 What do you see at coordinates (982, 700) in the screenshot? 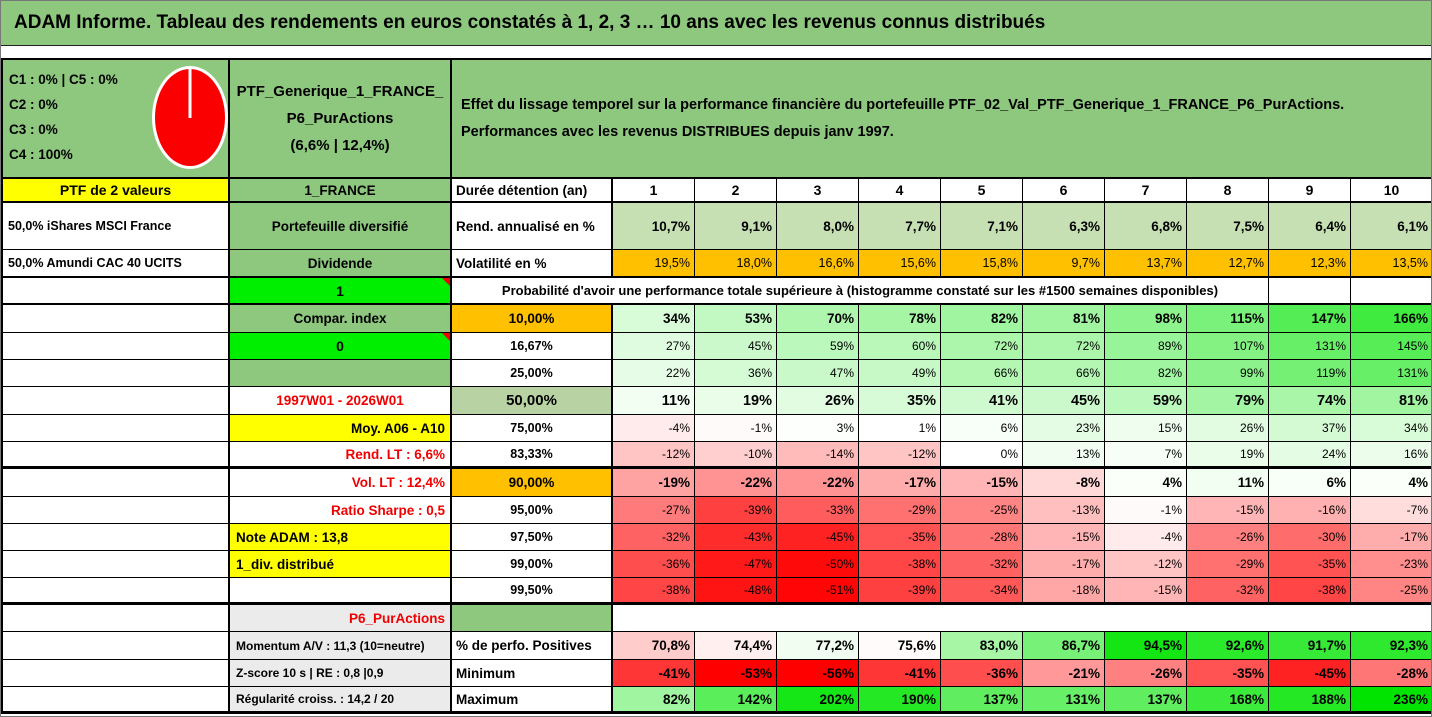
I see `value-cell: 137%` at bounding box center [982, 700].